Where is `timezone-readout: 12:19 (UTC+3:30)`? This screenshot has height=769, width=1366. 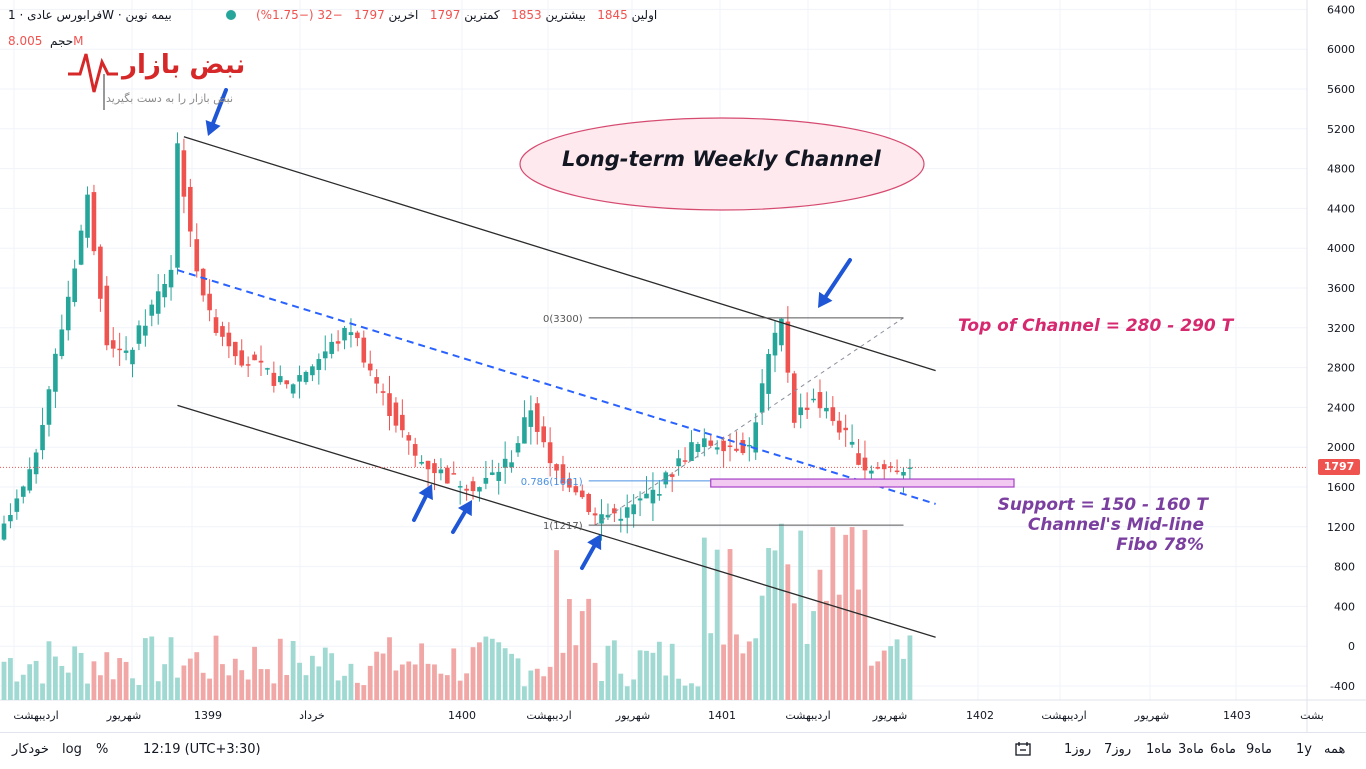 timezone-readout: 12:19 (UTC+3:30) is located at coordinates (202, 749).